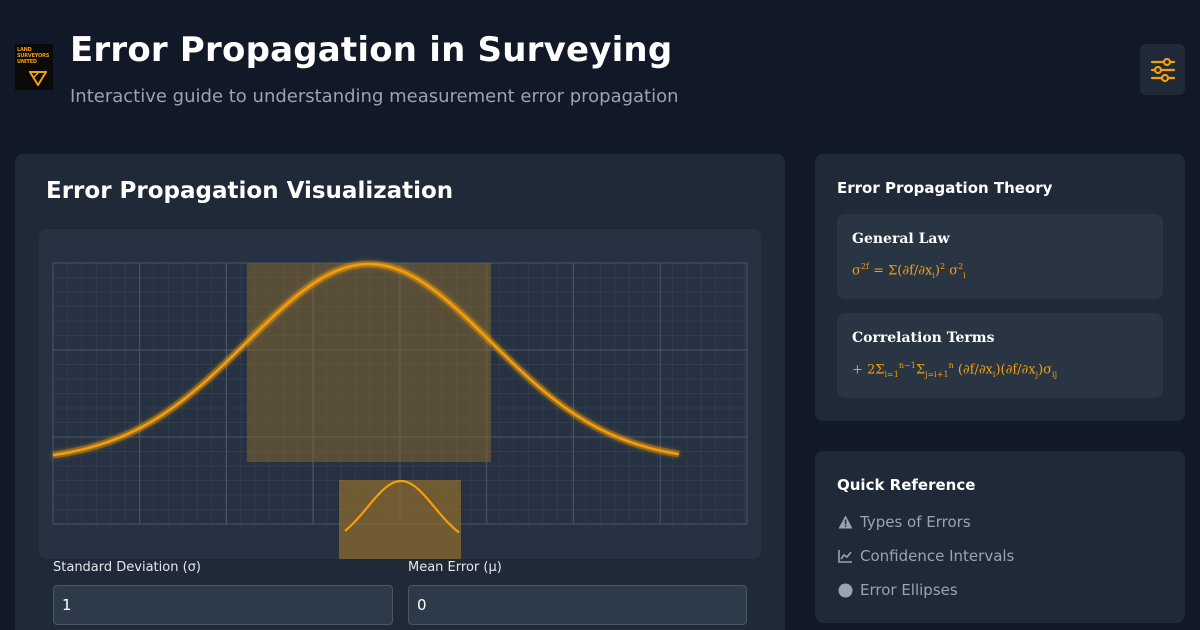 The width and height of the screenshot is (1200, 630). Describe the element at coordinates (577, 605) in the screenshot. I see `mean-error-input` at that location.